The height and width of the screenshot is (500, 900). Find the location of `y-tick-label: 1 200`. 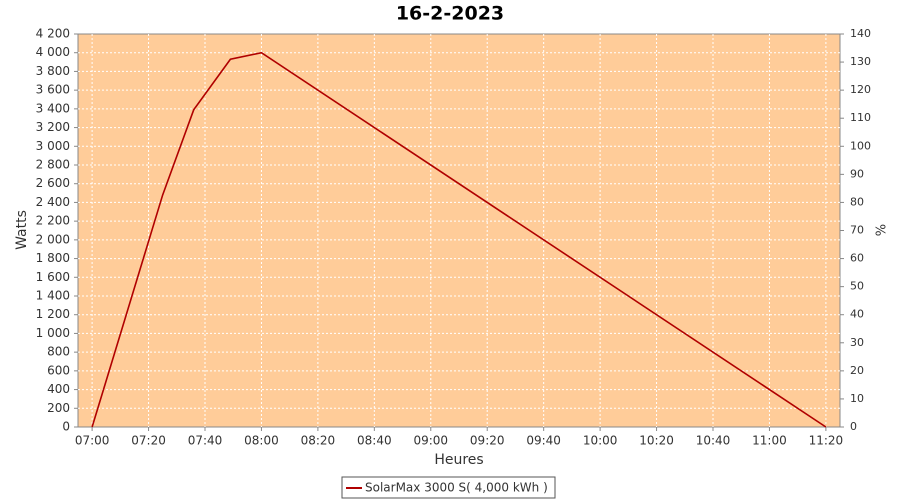

y-tick-label: 1 200 is located at coordinates (53, 314).